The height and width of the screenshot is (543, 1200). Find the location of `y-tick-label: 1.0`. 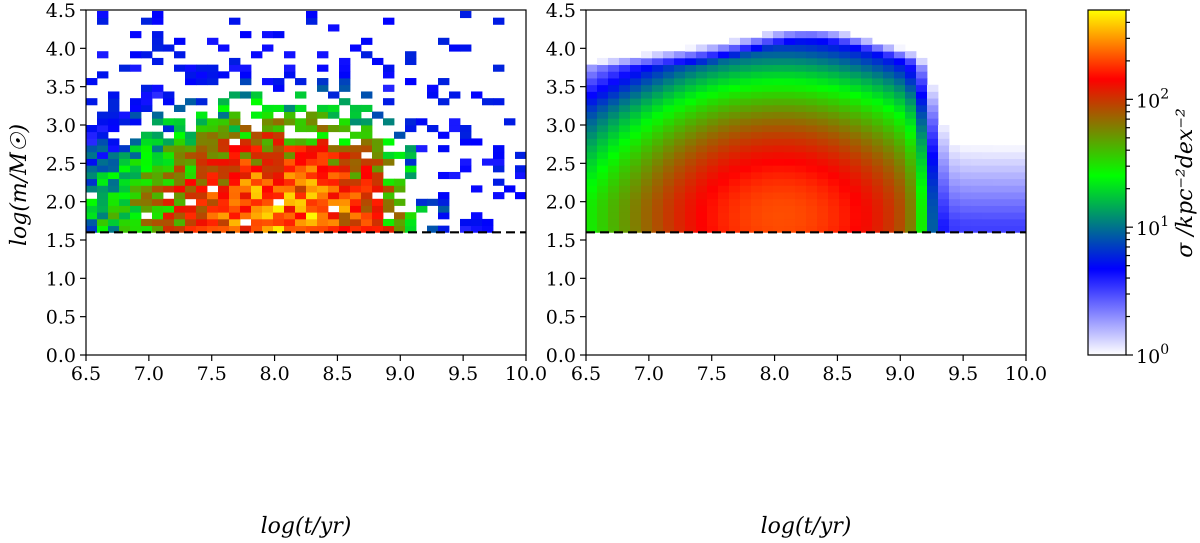

y-tick-label: 1.0 is located at coordinates (61, 279).